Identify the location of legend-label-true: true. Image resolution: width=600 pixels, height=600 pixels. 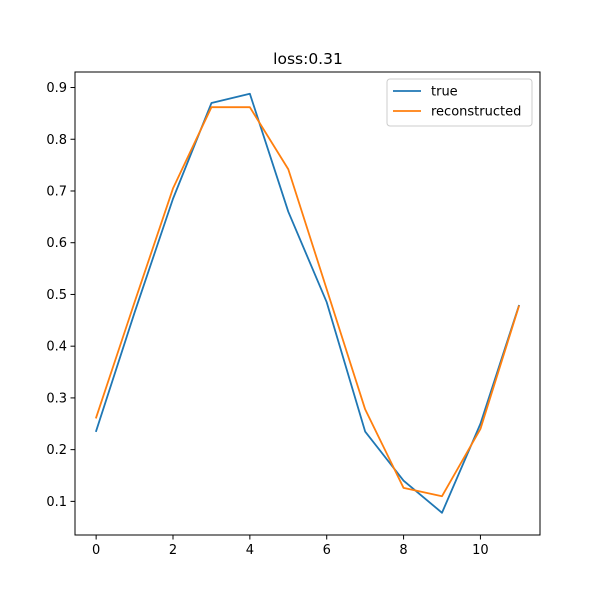
(444, 92).